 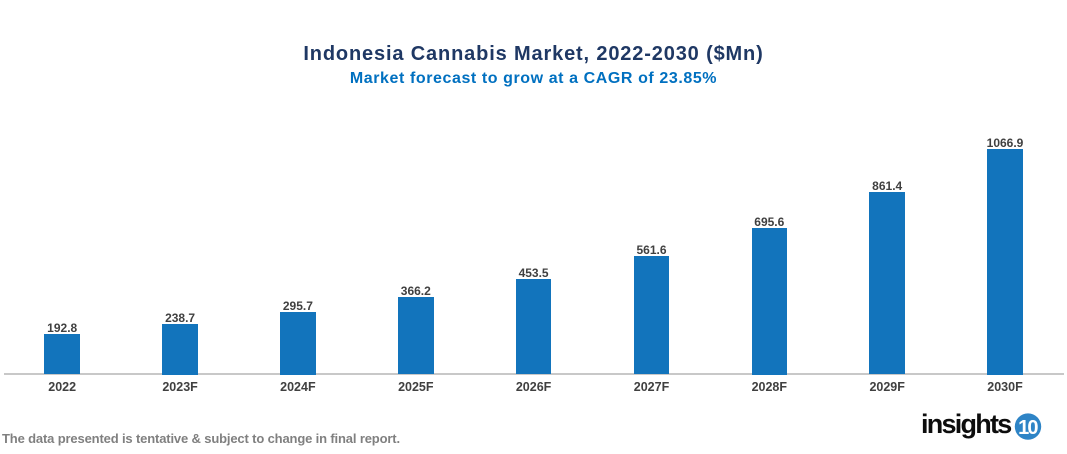 I want to click on svg-text: insights, so click(x=966, y=424).